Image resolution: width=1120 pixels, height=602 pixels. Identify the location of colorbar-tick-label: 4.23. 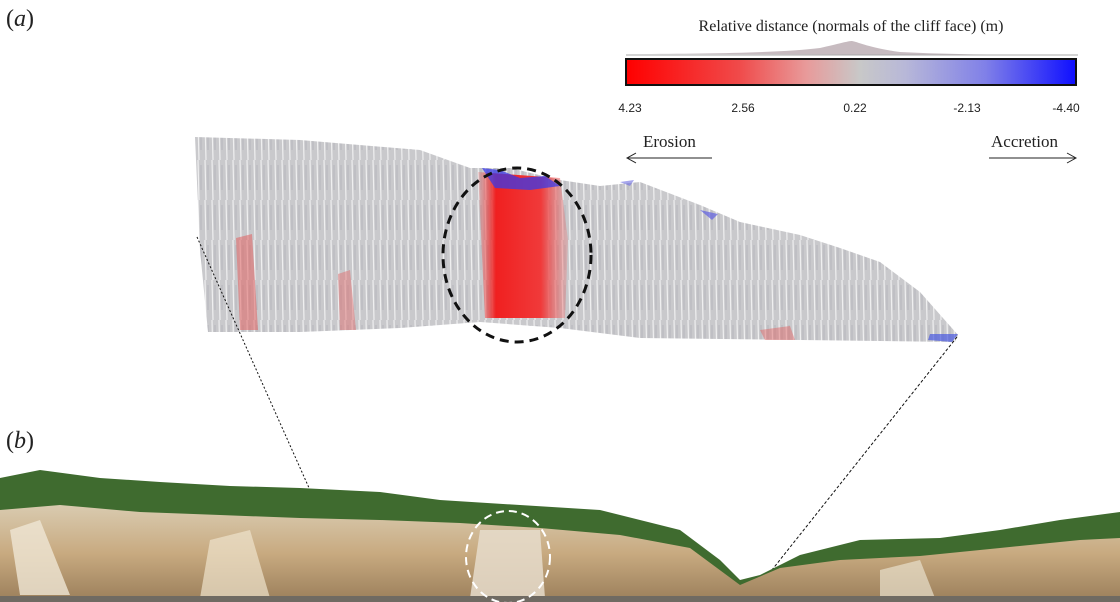
(630, 108).